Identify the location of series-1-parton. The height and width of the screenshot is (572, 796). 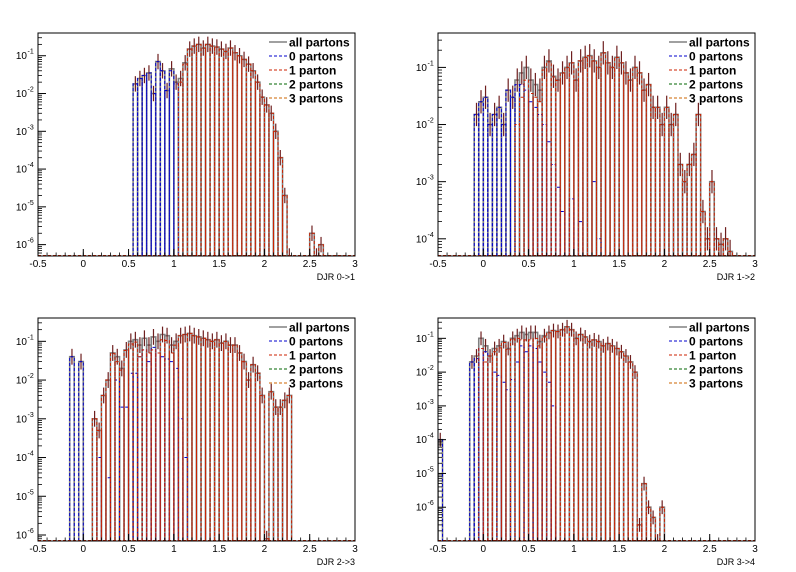
(261, 149).